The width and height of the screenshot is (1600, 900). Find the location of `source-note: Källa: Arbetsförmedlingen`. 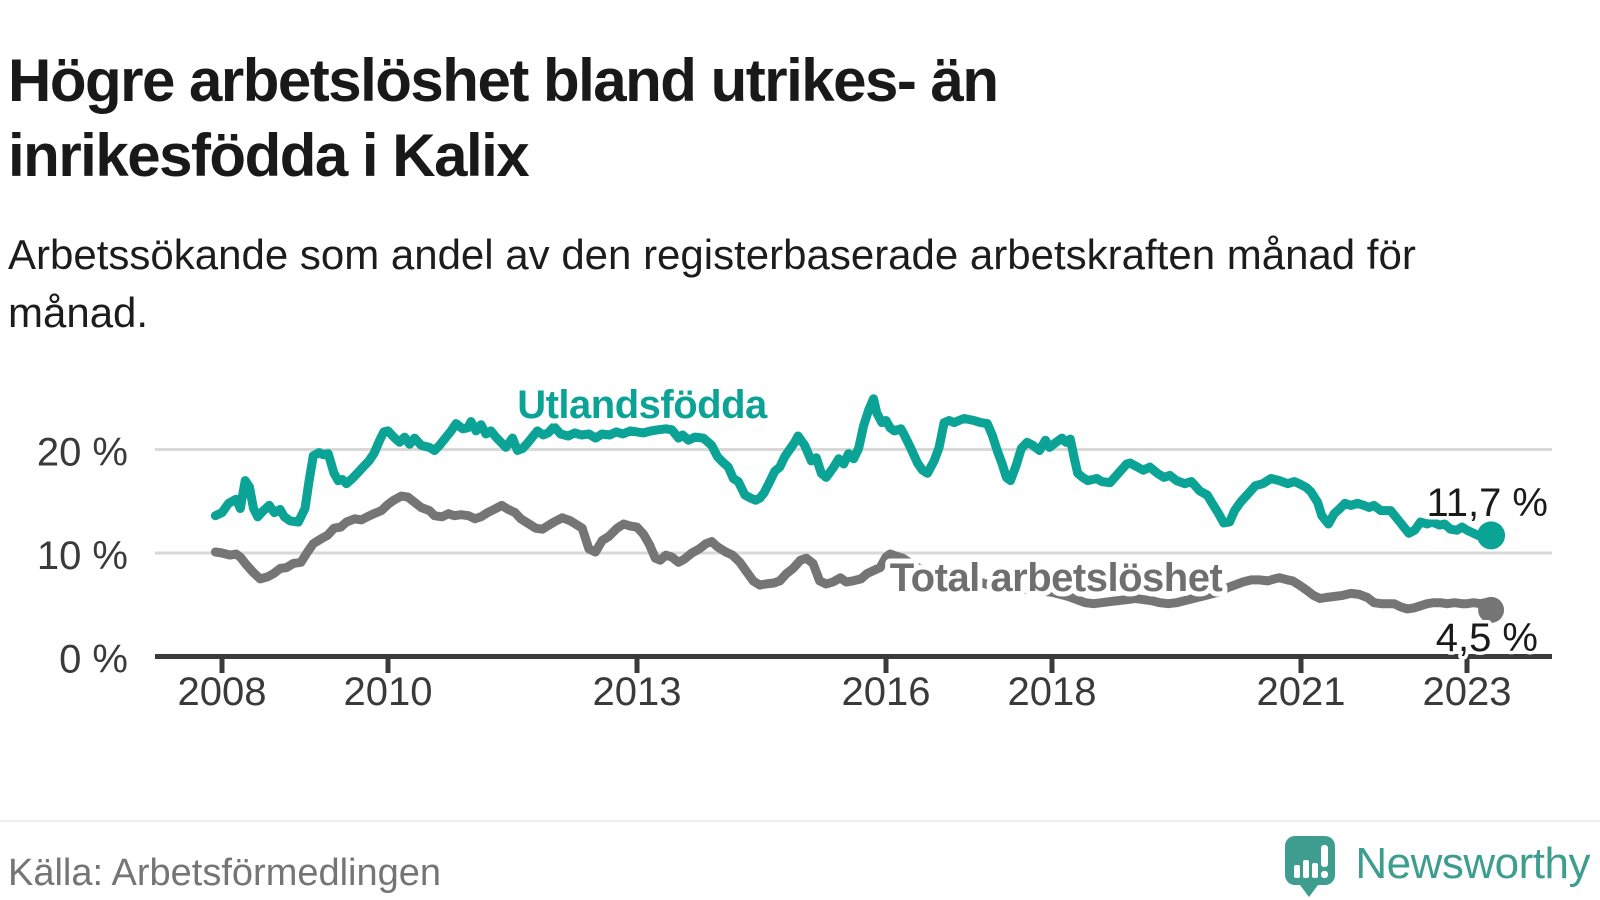

source-note: Källa: Arbetsförmedlingen is located at coordinates (225, 873).